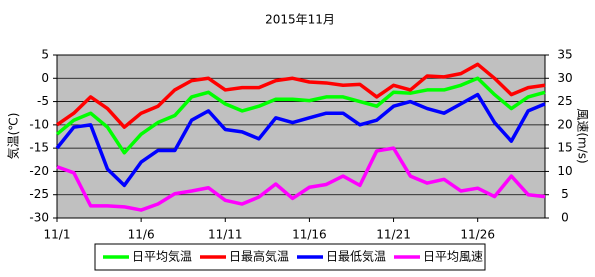  Describe the element at coordinates (45, 55) in the screenshot. I see `y-tick-label: 5` at that location.